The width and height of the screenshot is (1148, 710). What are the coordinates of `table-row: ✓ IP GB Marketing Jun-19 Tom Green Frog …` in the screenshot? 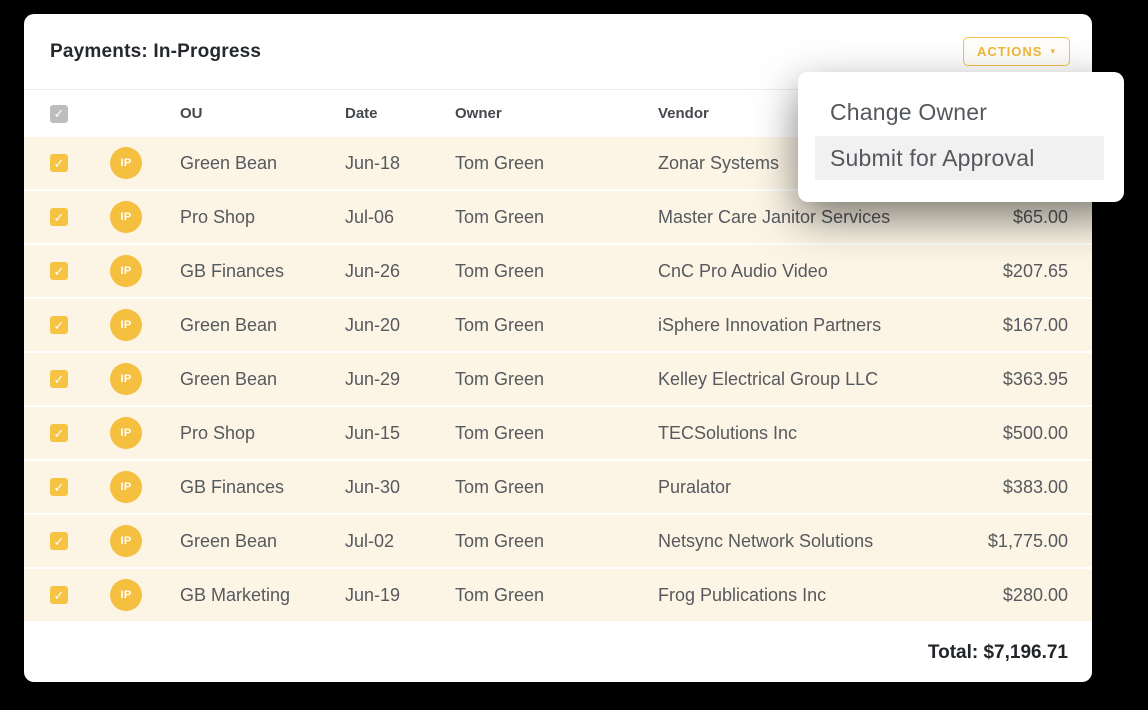 It's located at (558, 595).